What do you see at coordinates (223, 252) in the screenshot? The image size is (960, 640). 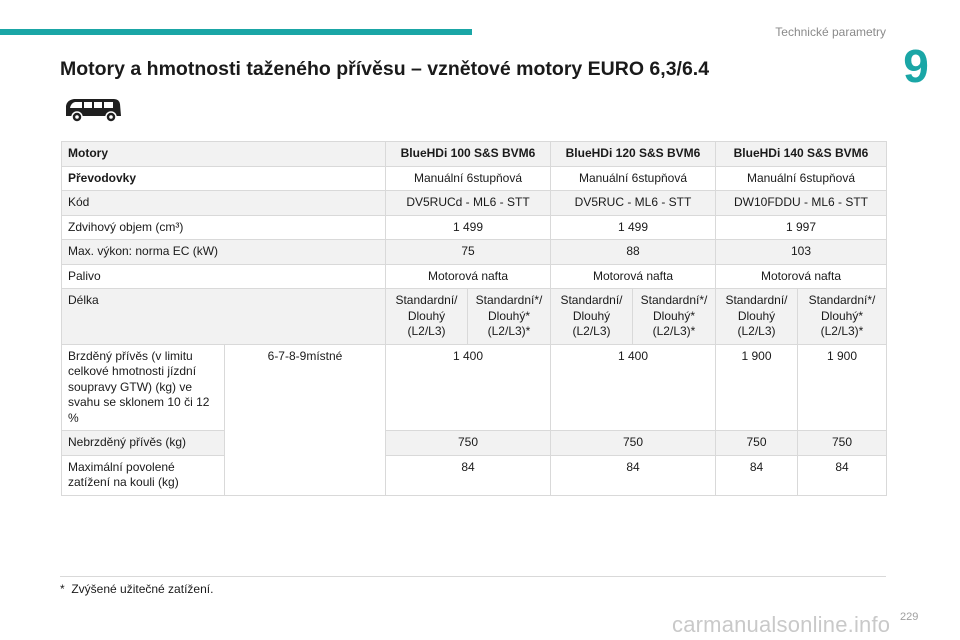 I see `row-label-vykon: Max. výkon: norma EC (kW)` at bounding box center [223, 252].